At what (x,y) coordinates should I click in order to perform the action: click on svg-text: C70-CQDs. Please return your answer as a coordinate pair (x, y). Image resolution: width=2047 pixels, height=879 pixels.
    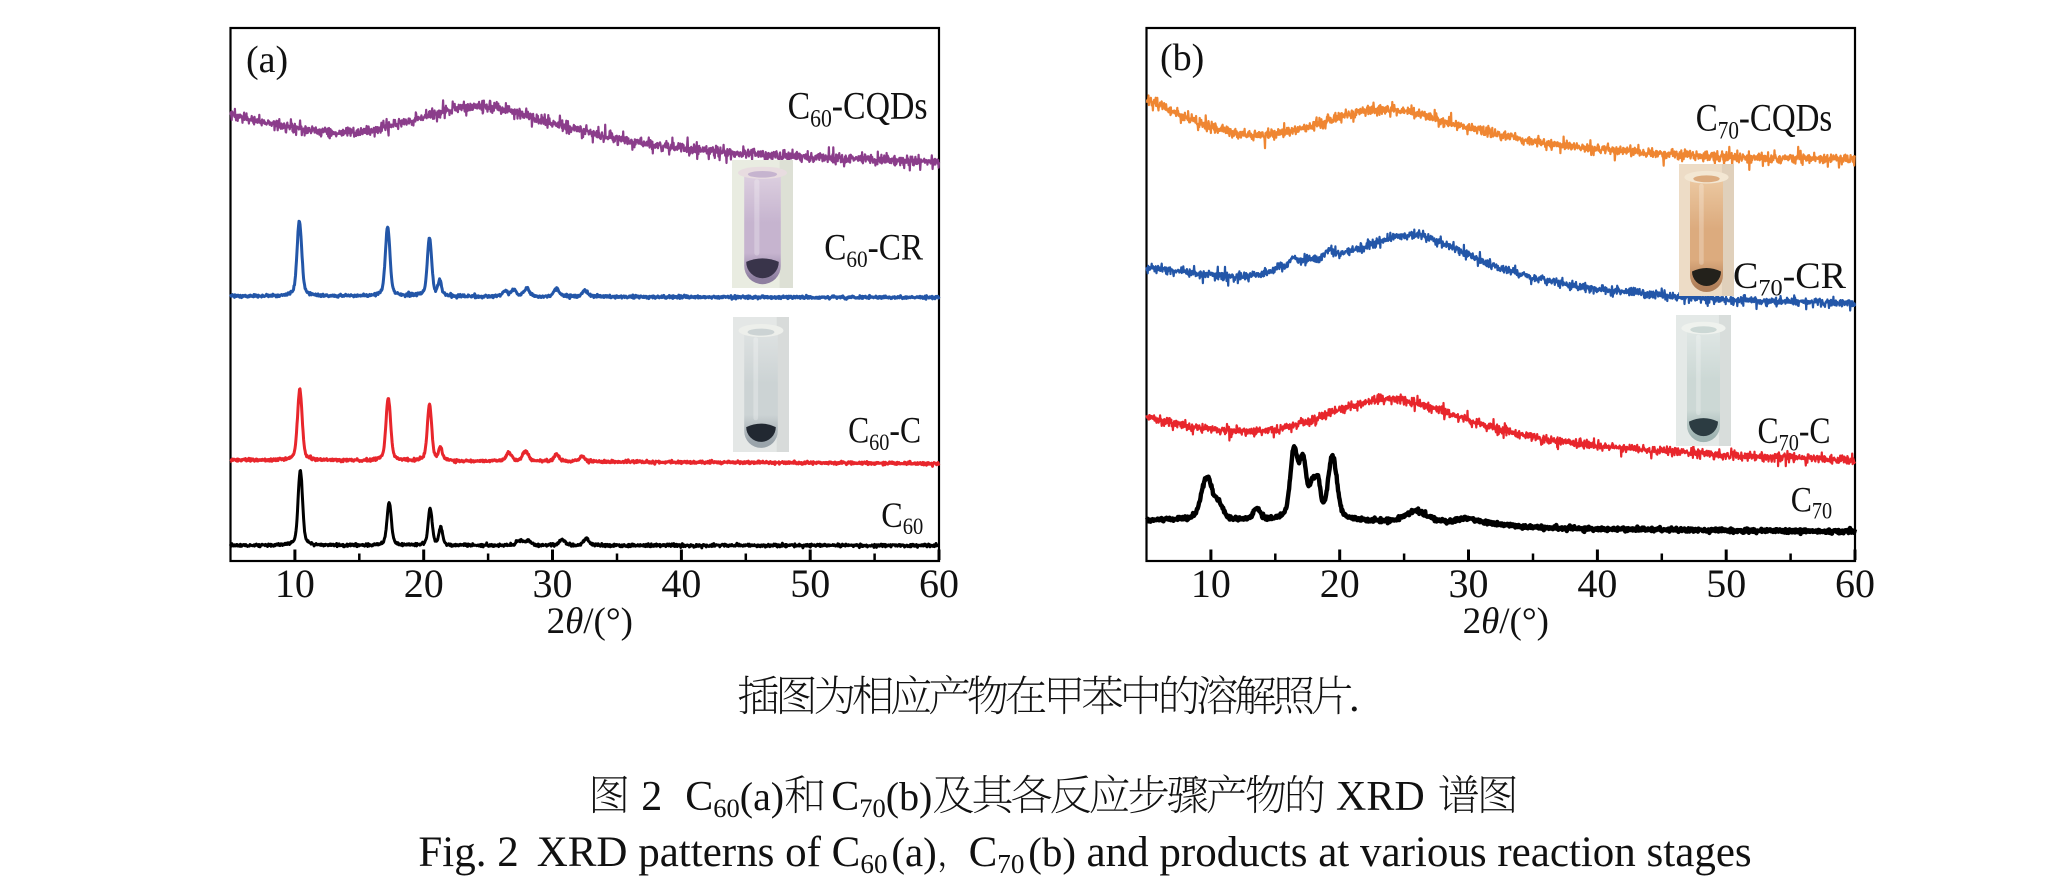
    Looking at the image, I should click on (1764, 120).